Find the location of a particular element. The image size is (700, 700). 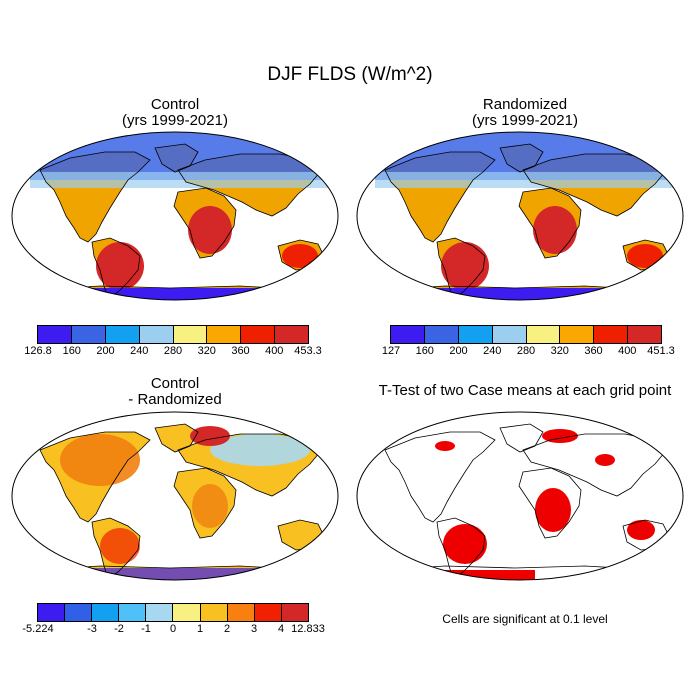

randomized-colorbar-tick-label: 320 is located at coordinates (559, 351).